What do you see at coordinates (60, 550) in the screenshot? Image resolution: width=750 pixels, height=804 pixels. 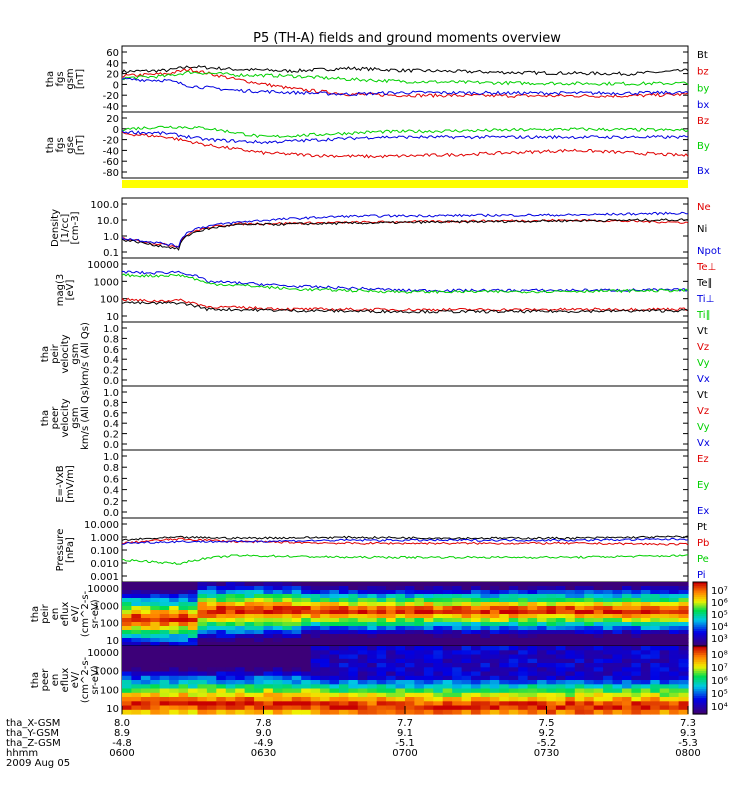 I see `ylabel-line: Pressure` at bounding box center [60, 550].